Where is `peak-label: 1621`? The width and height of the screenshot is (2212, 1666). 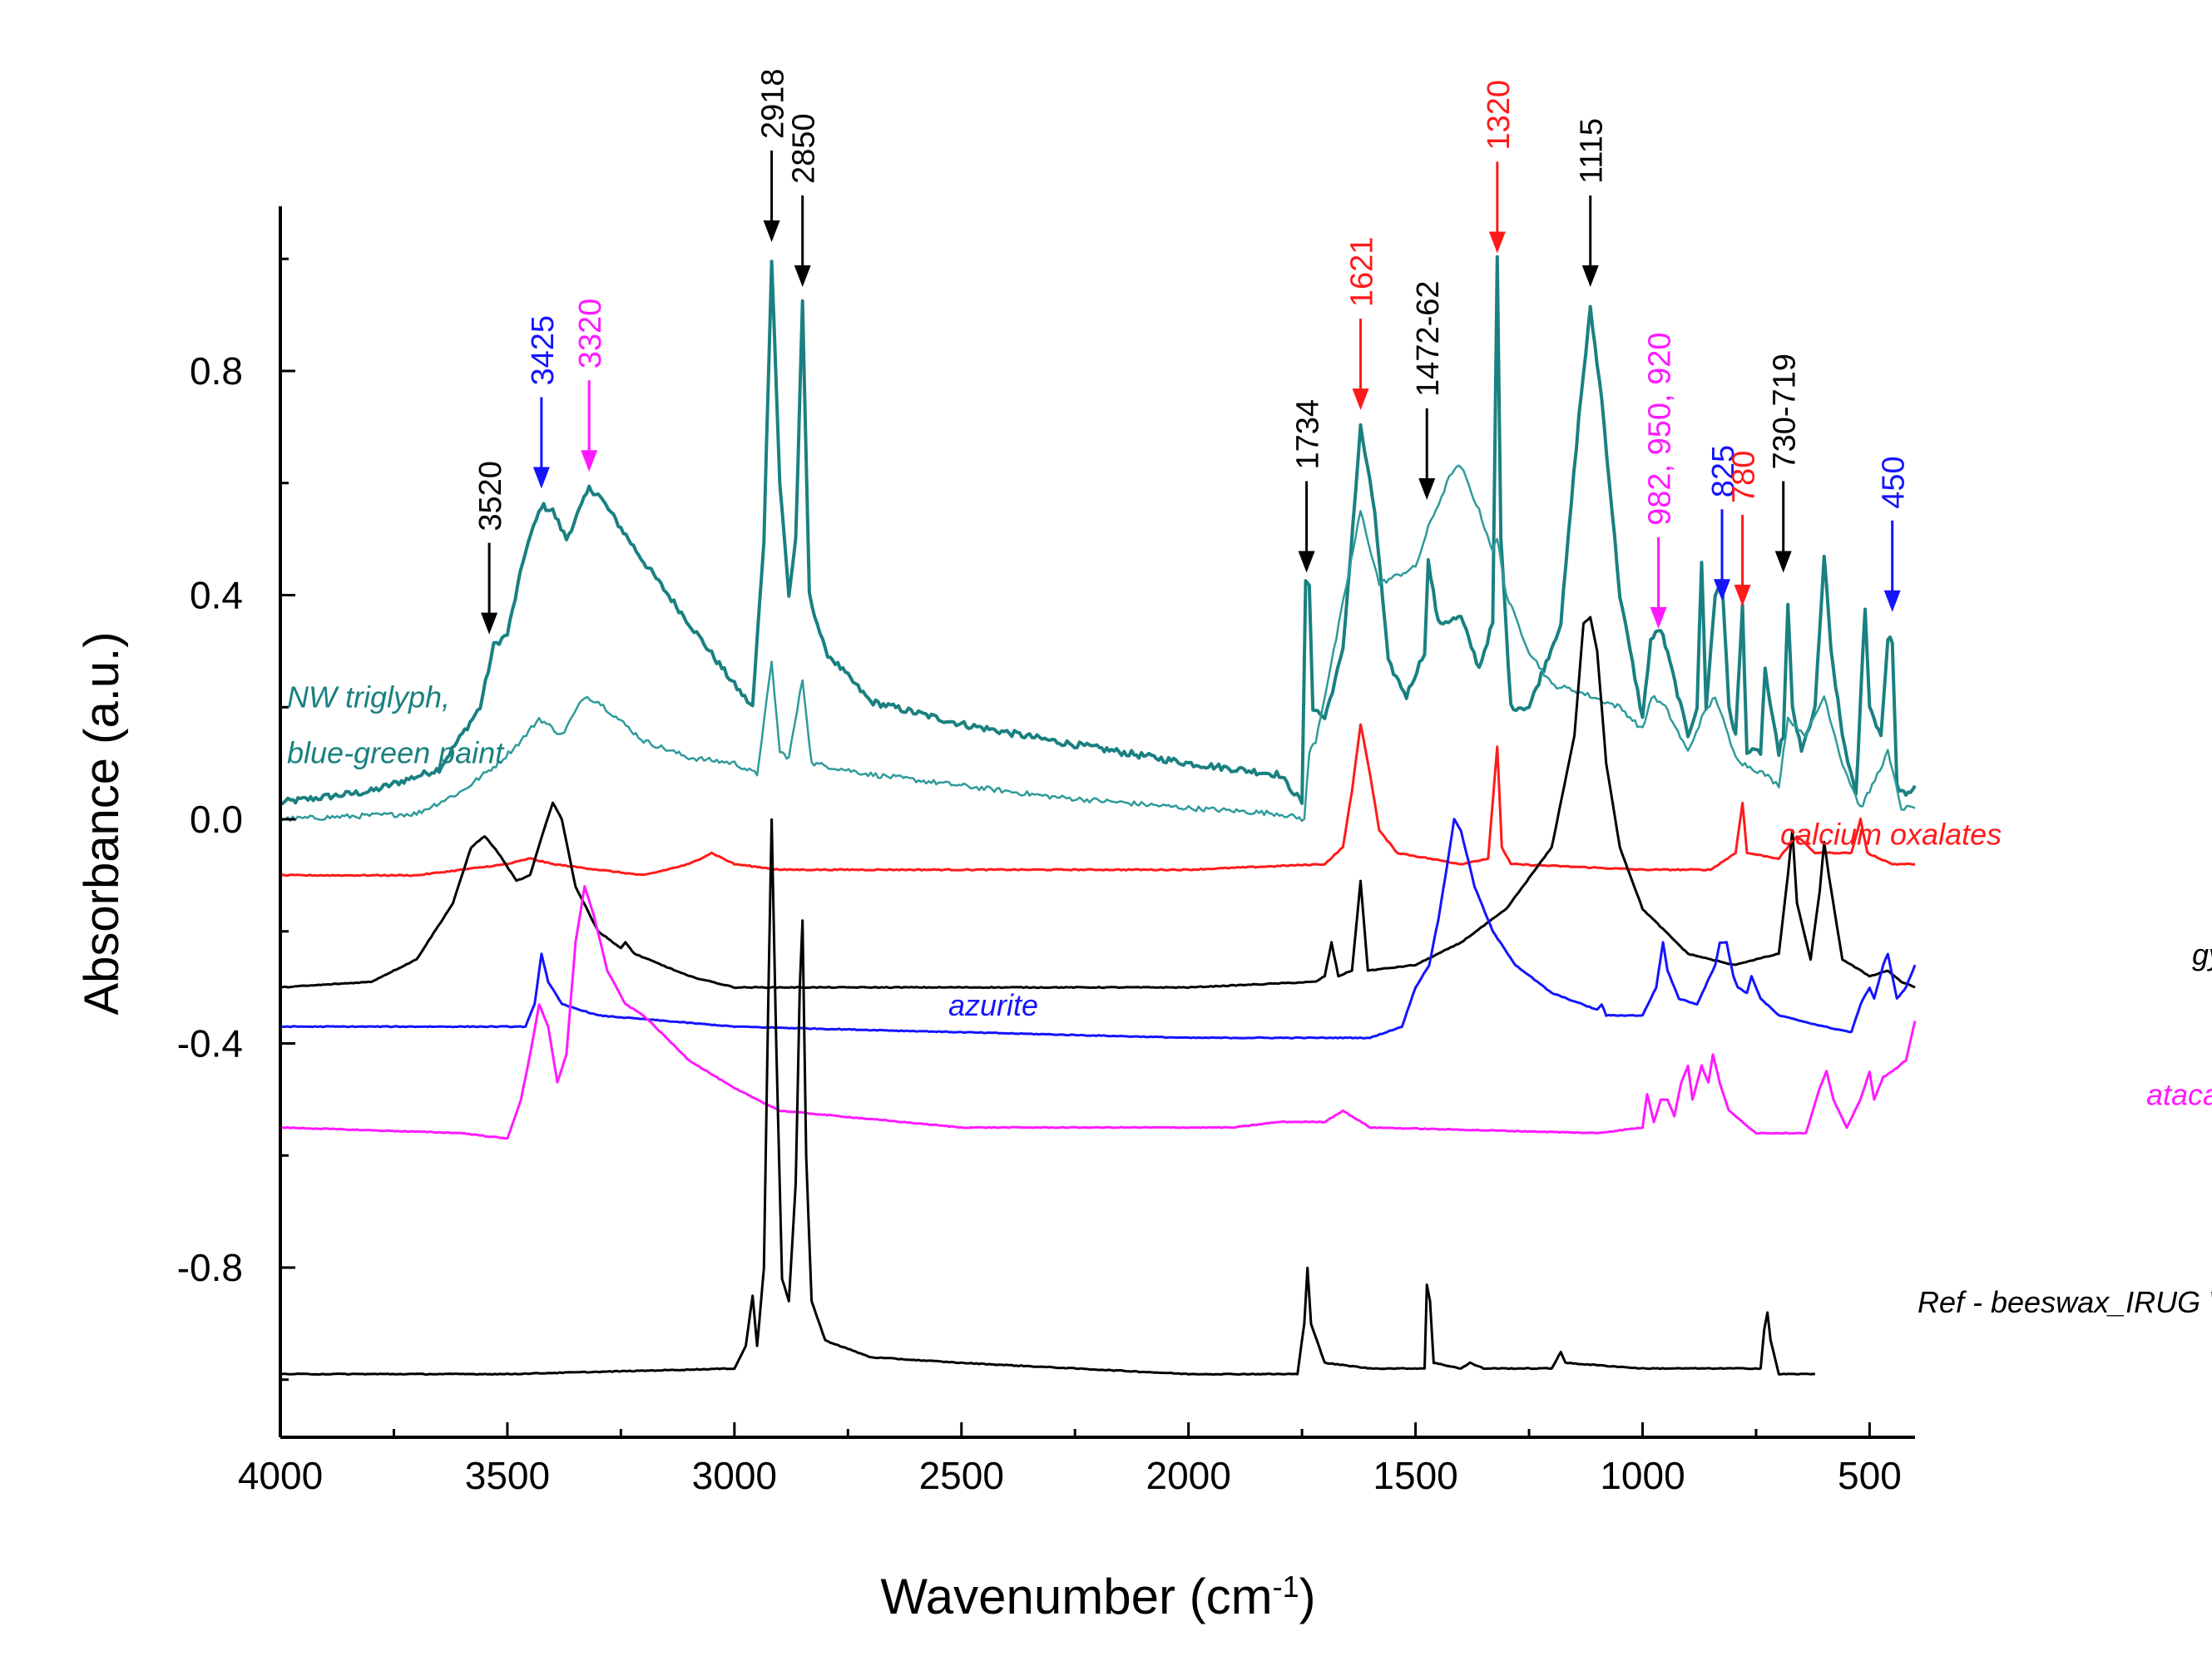 peak-label: 1621 is located at coordinates (1362, 273).